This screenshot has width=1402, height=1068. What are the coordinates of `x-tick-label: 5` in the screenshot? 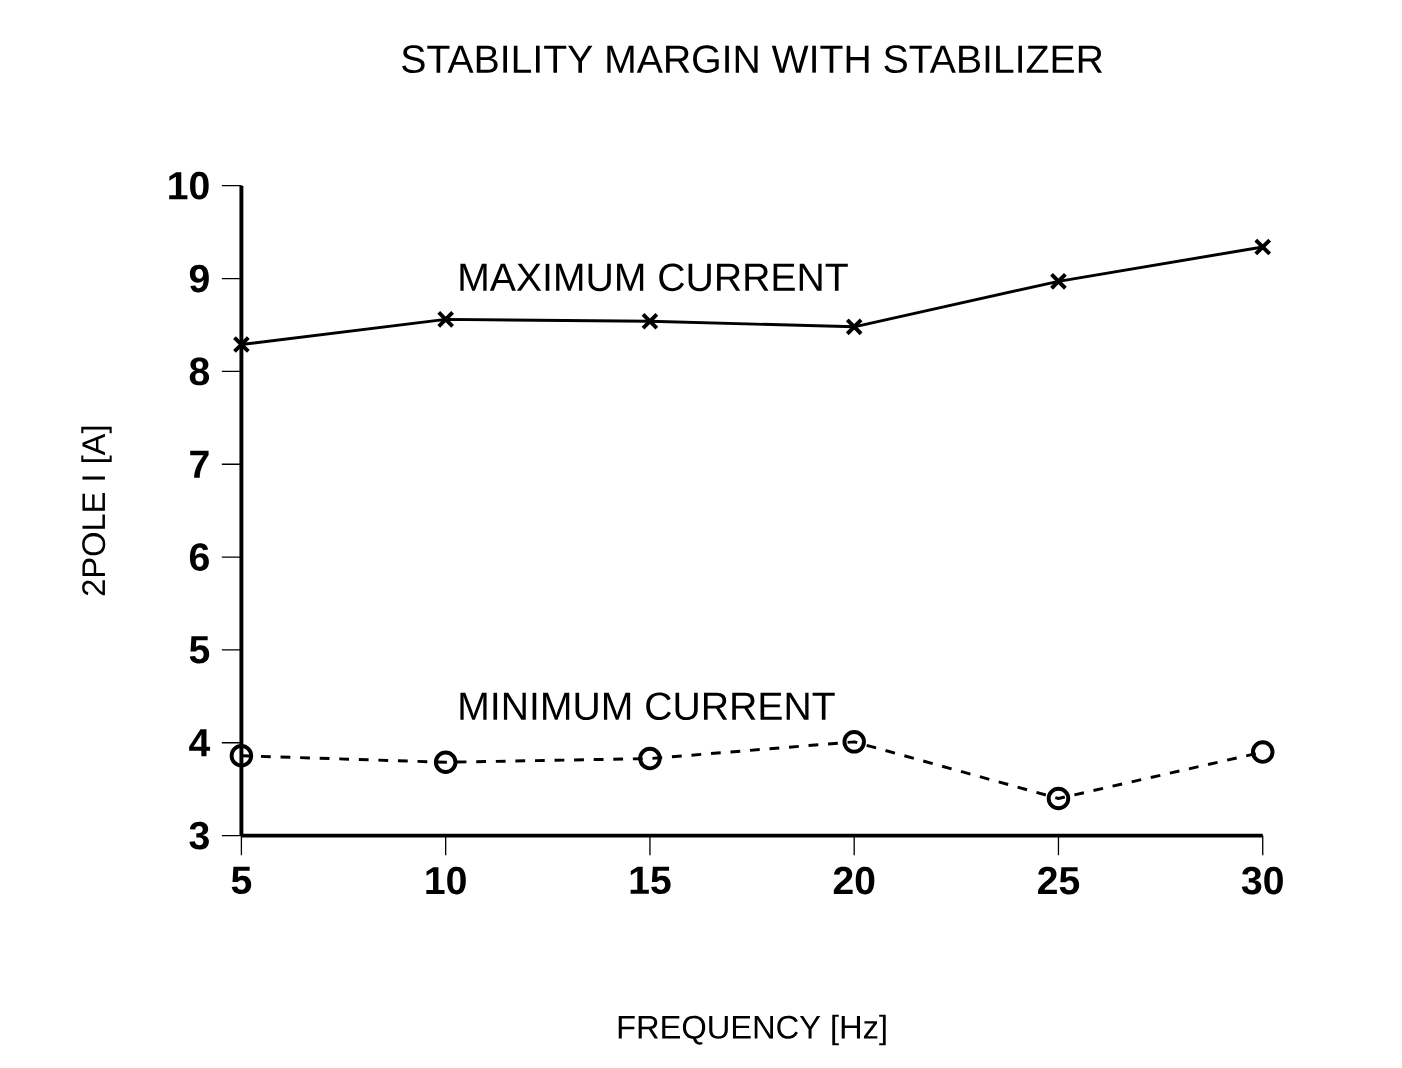 It's located at (241, 880).